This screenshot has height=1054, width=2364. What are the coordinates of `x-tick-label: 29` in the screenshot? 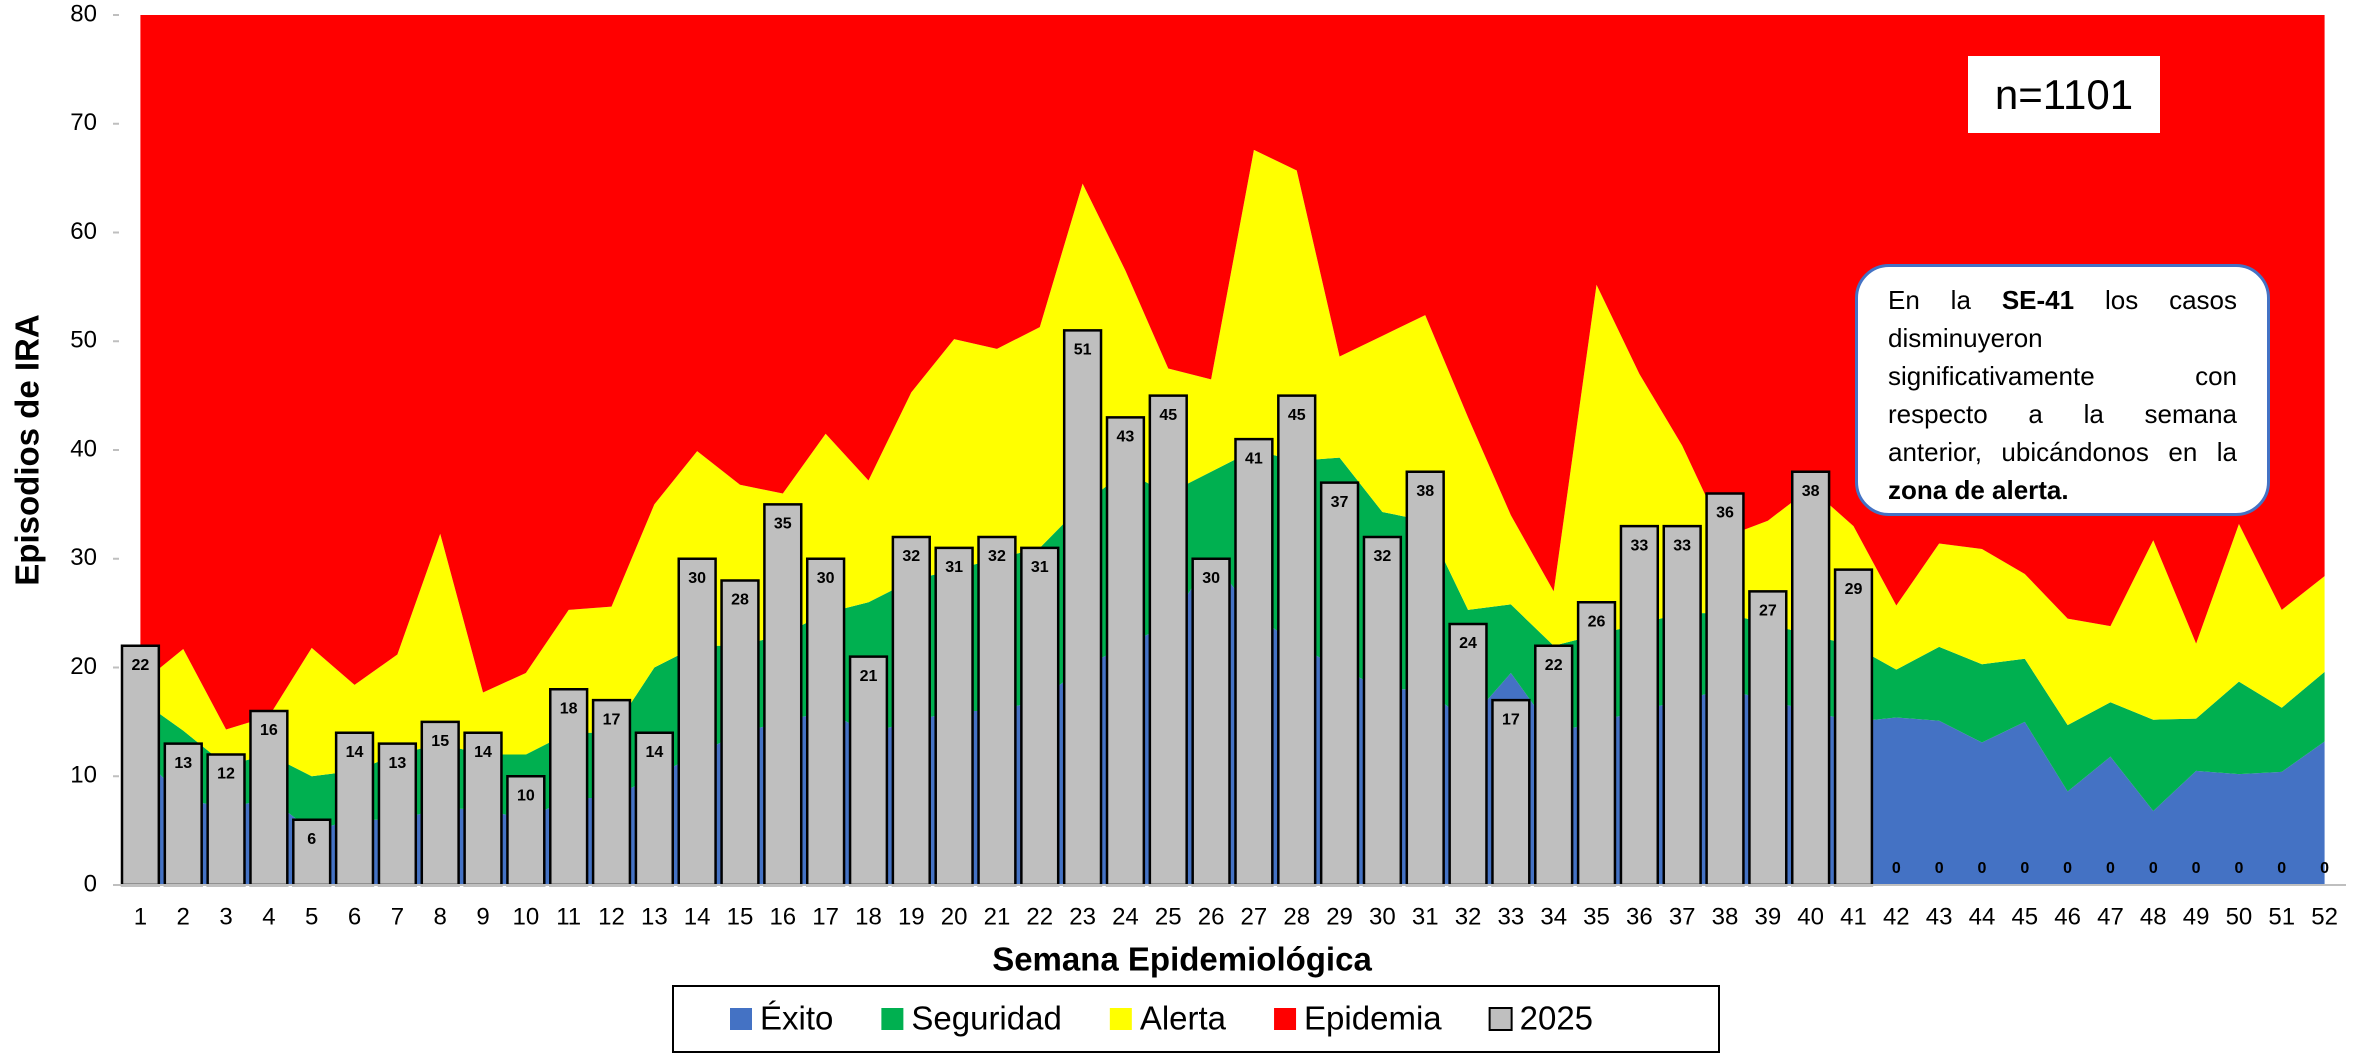 It's located at (1339, 916).